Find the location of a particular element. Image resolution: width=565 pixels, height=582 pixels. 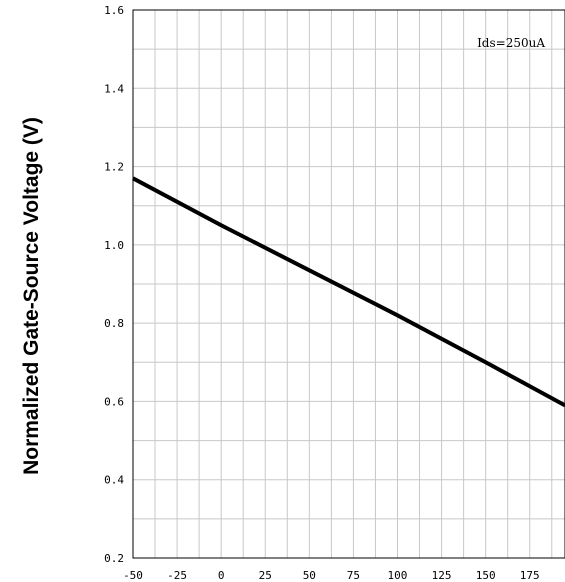

x-tick-label: 75 is located at coordinates (353, 575).